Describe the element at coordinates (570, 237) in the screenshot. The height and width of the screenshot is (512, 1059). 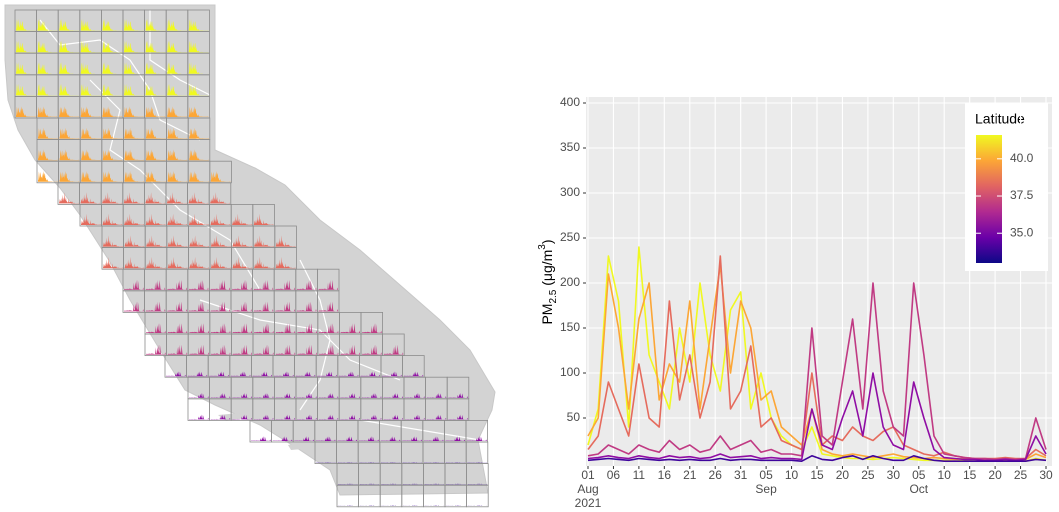
I see `y-tick-label: 250` at that location.